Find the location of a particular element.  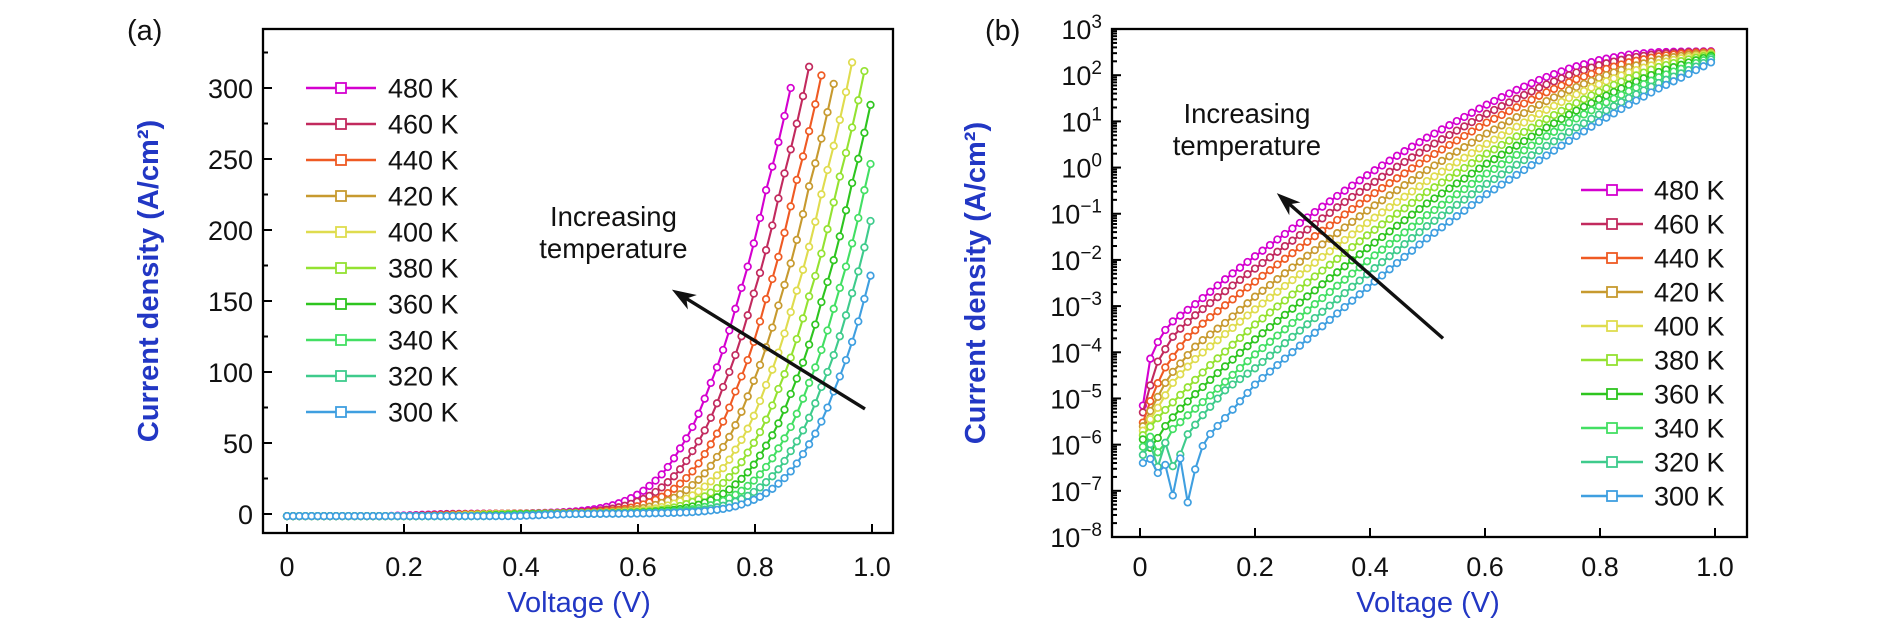

legend-label: 420 K is located at coordinates (1689, 293).